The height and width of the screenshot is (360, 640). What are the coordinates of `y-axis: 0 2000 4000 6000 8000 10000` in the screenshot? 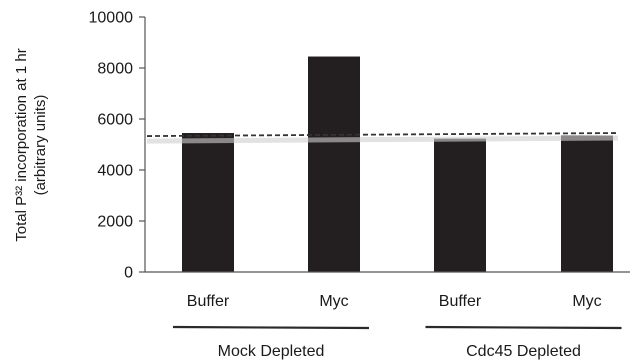 It's located at (117, 146).